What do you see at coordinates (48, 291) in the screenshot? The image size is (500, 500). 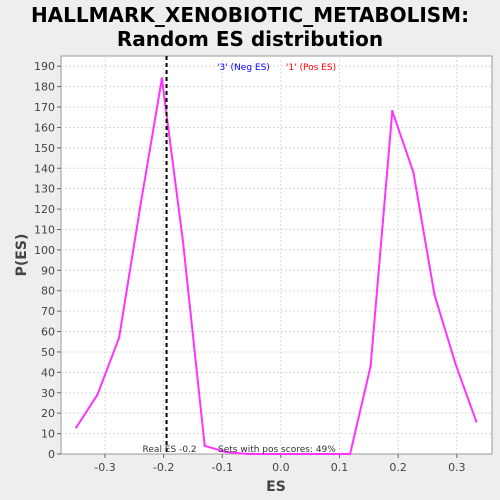 I see `y-tick-label: 80` at bounding box center [48, 291].